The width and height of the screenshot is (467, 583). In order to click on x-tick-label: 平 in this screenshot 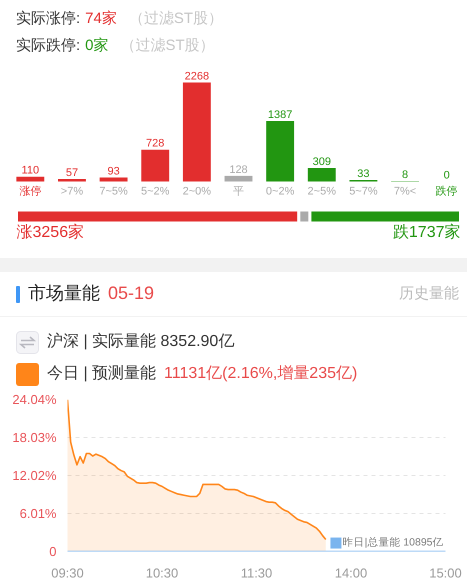, I will do `click(238, 192)`.